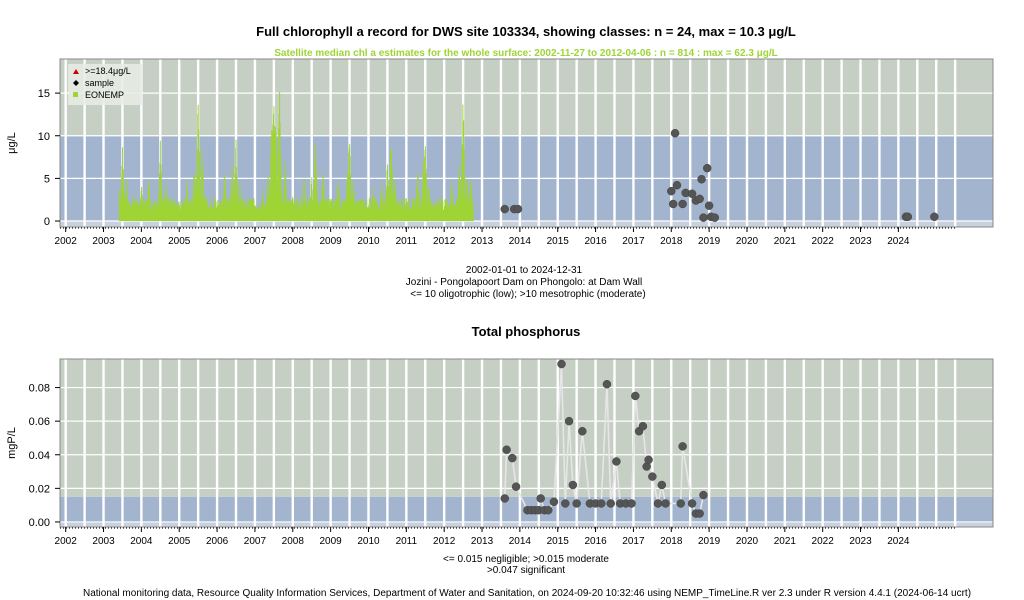 The width and height of the screenshot is (1024, 600). What do you see at coordinates (558, 541) in the screenshot?
I see `tp-xtick-label: 2015` at bounding box center [558, 541].